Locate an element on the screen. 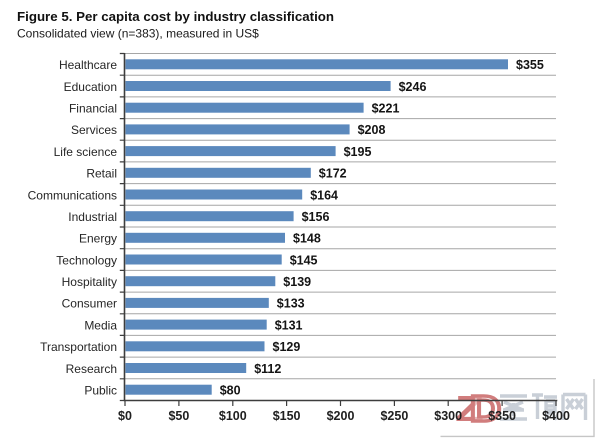  svg-text: Research is located at coordinates (91, 369).